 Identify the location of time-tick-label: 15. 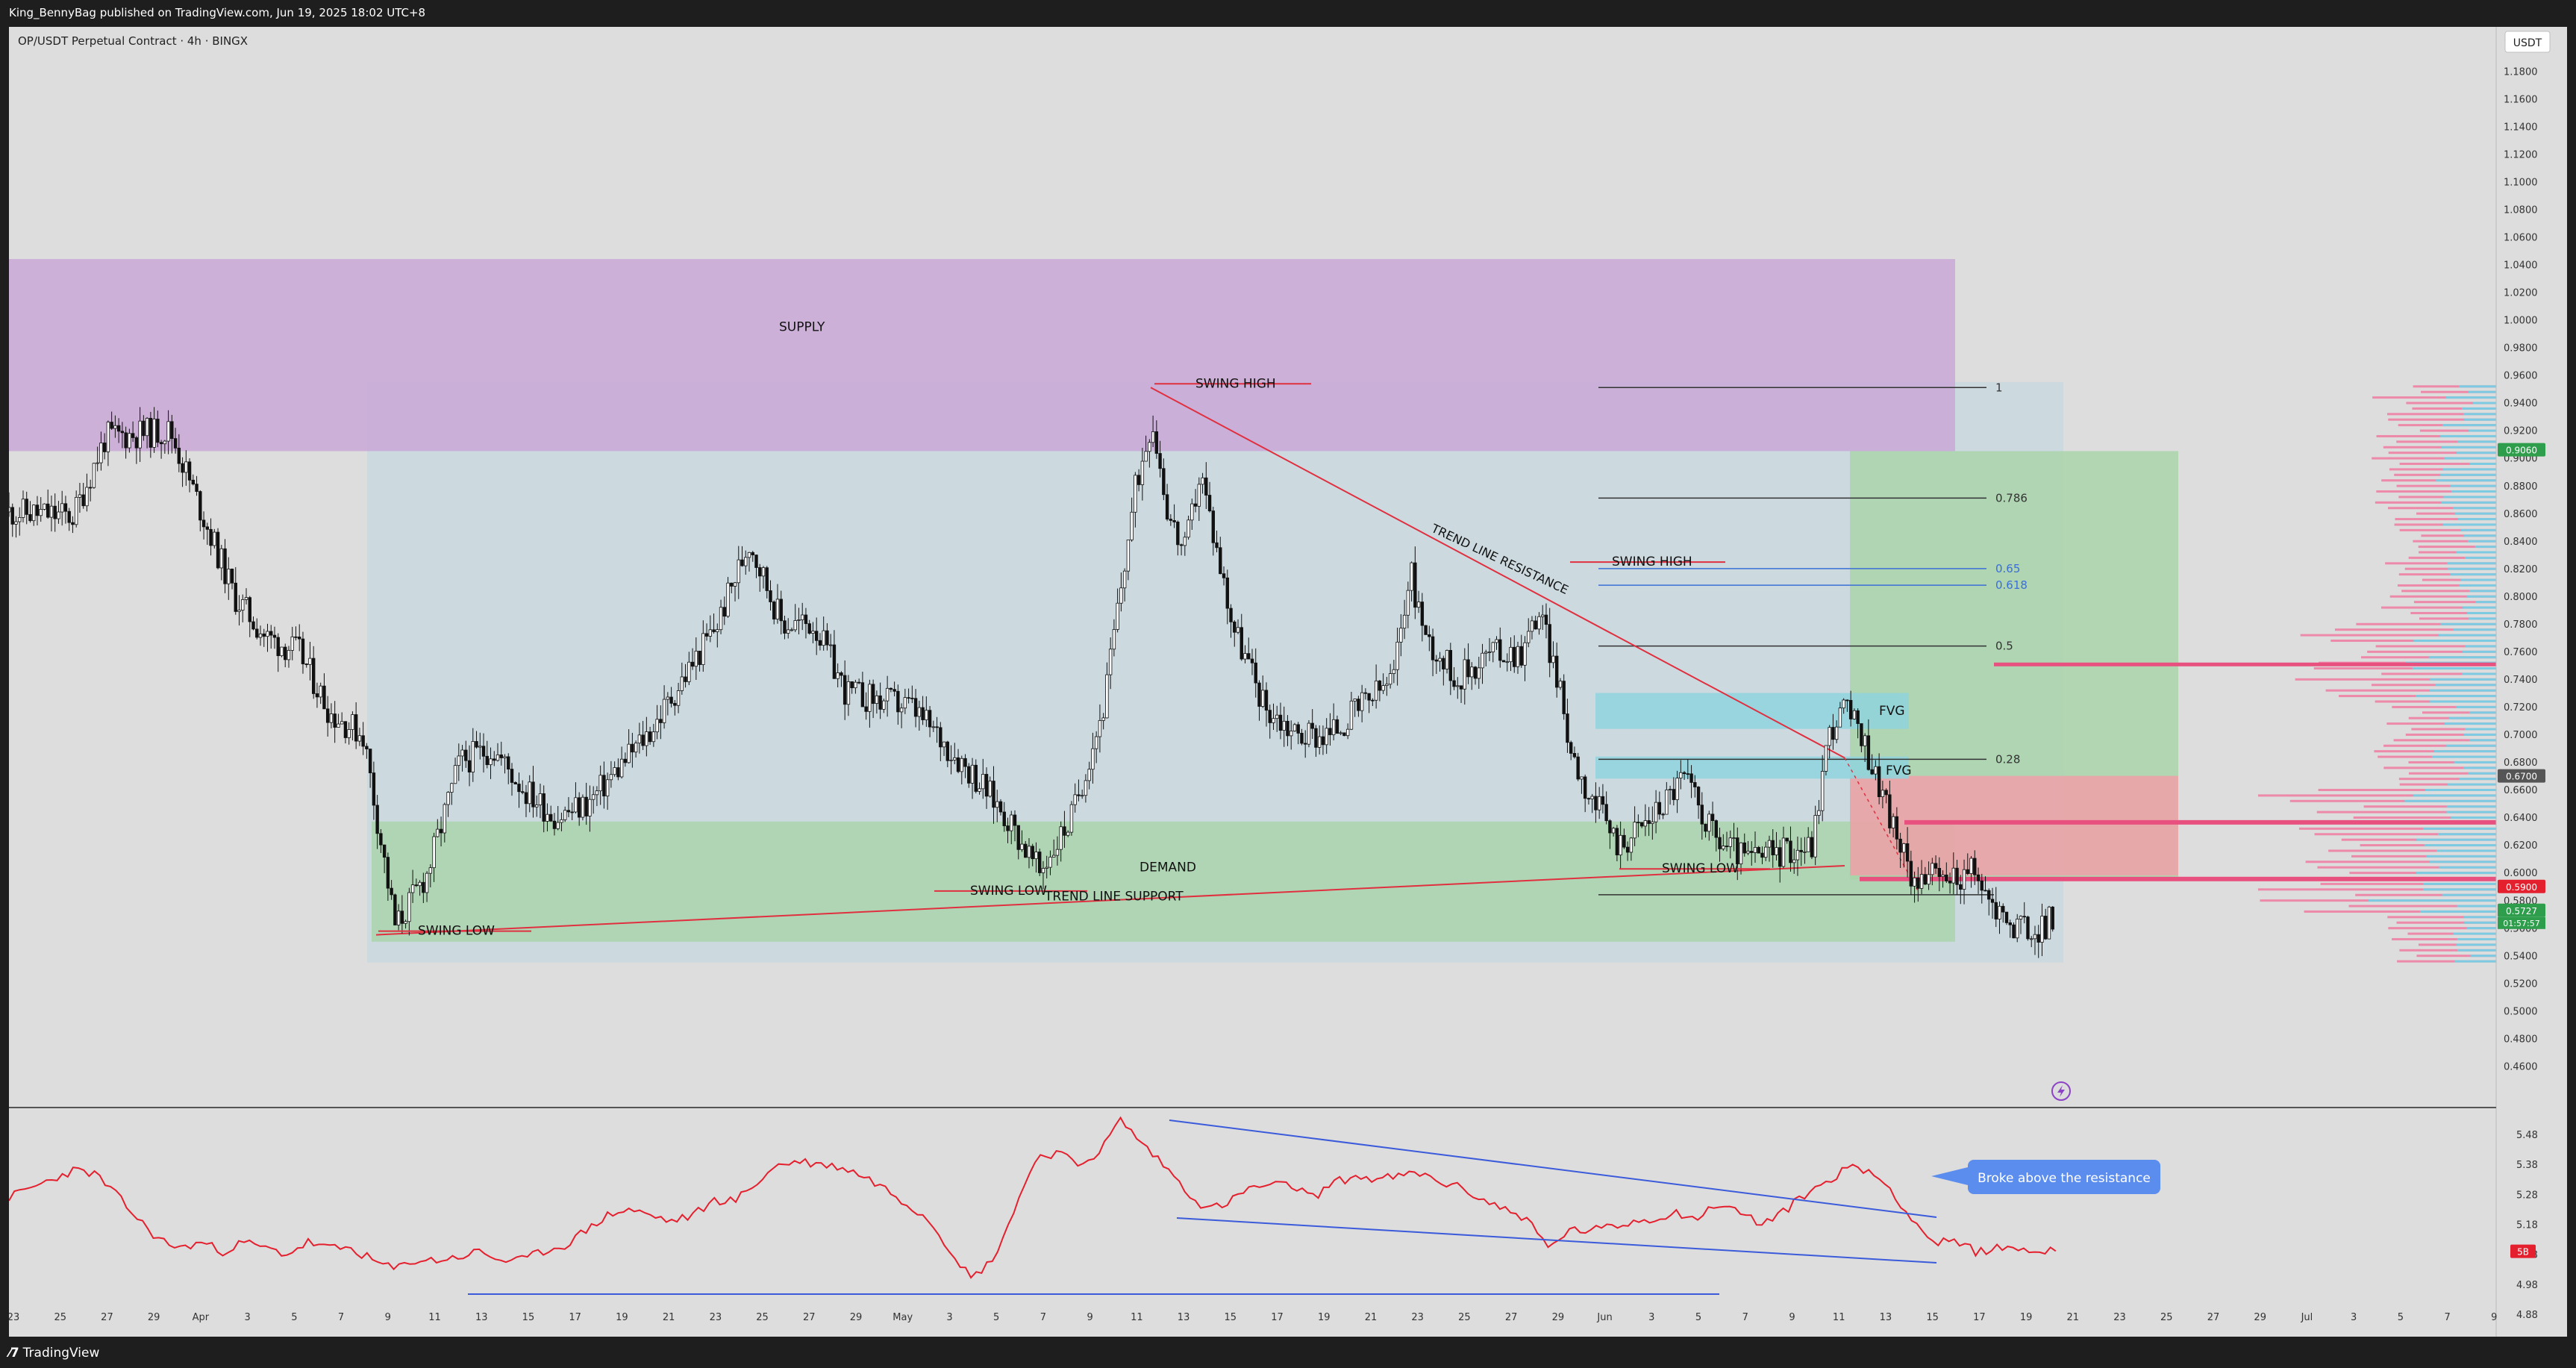
(528, 1317).